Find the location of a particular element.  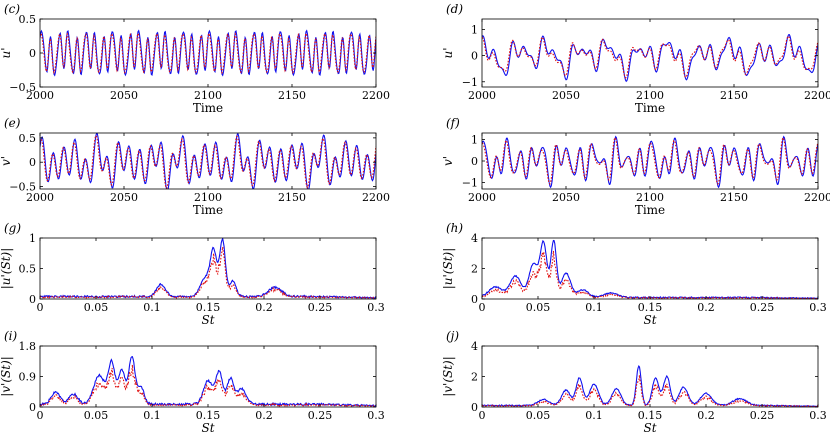

panel-c: 2000 2050 2100 2150 2200 −0.5 0 0.5 Time u' (c) is located at coordinates (195, 58).